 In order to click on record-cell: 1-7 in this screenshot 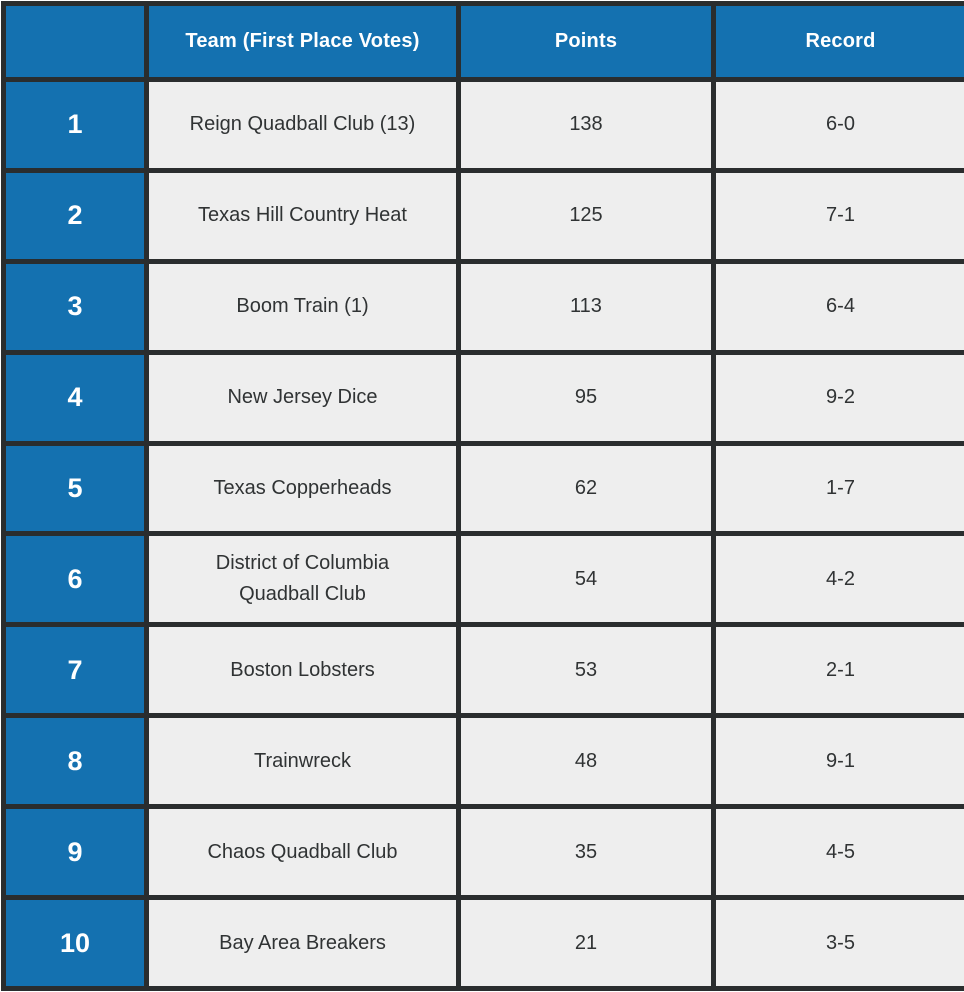, I will do `click(837, 488)`.